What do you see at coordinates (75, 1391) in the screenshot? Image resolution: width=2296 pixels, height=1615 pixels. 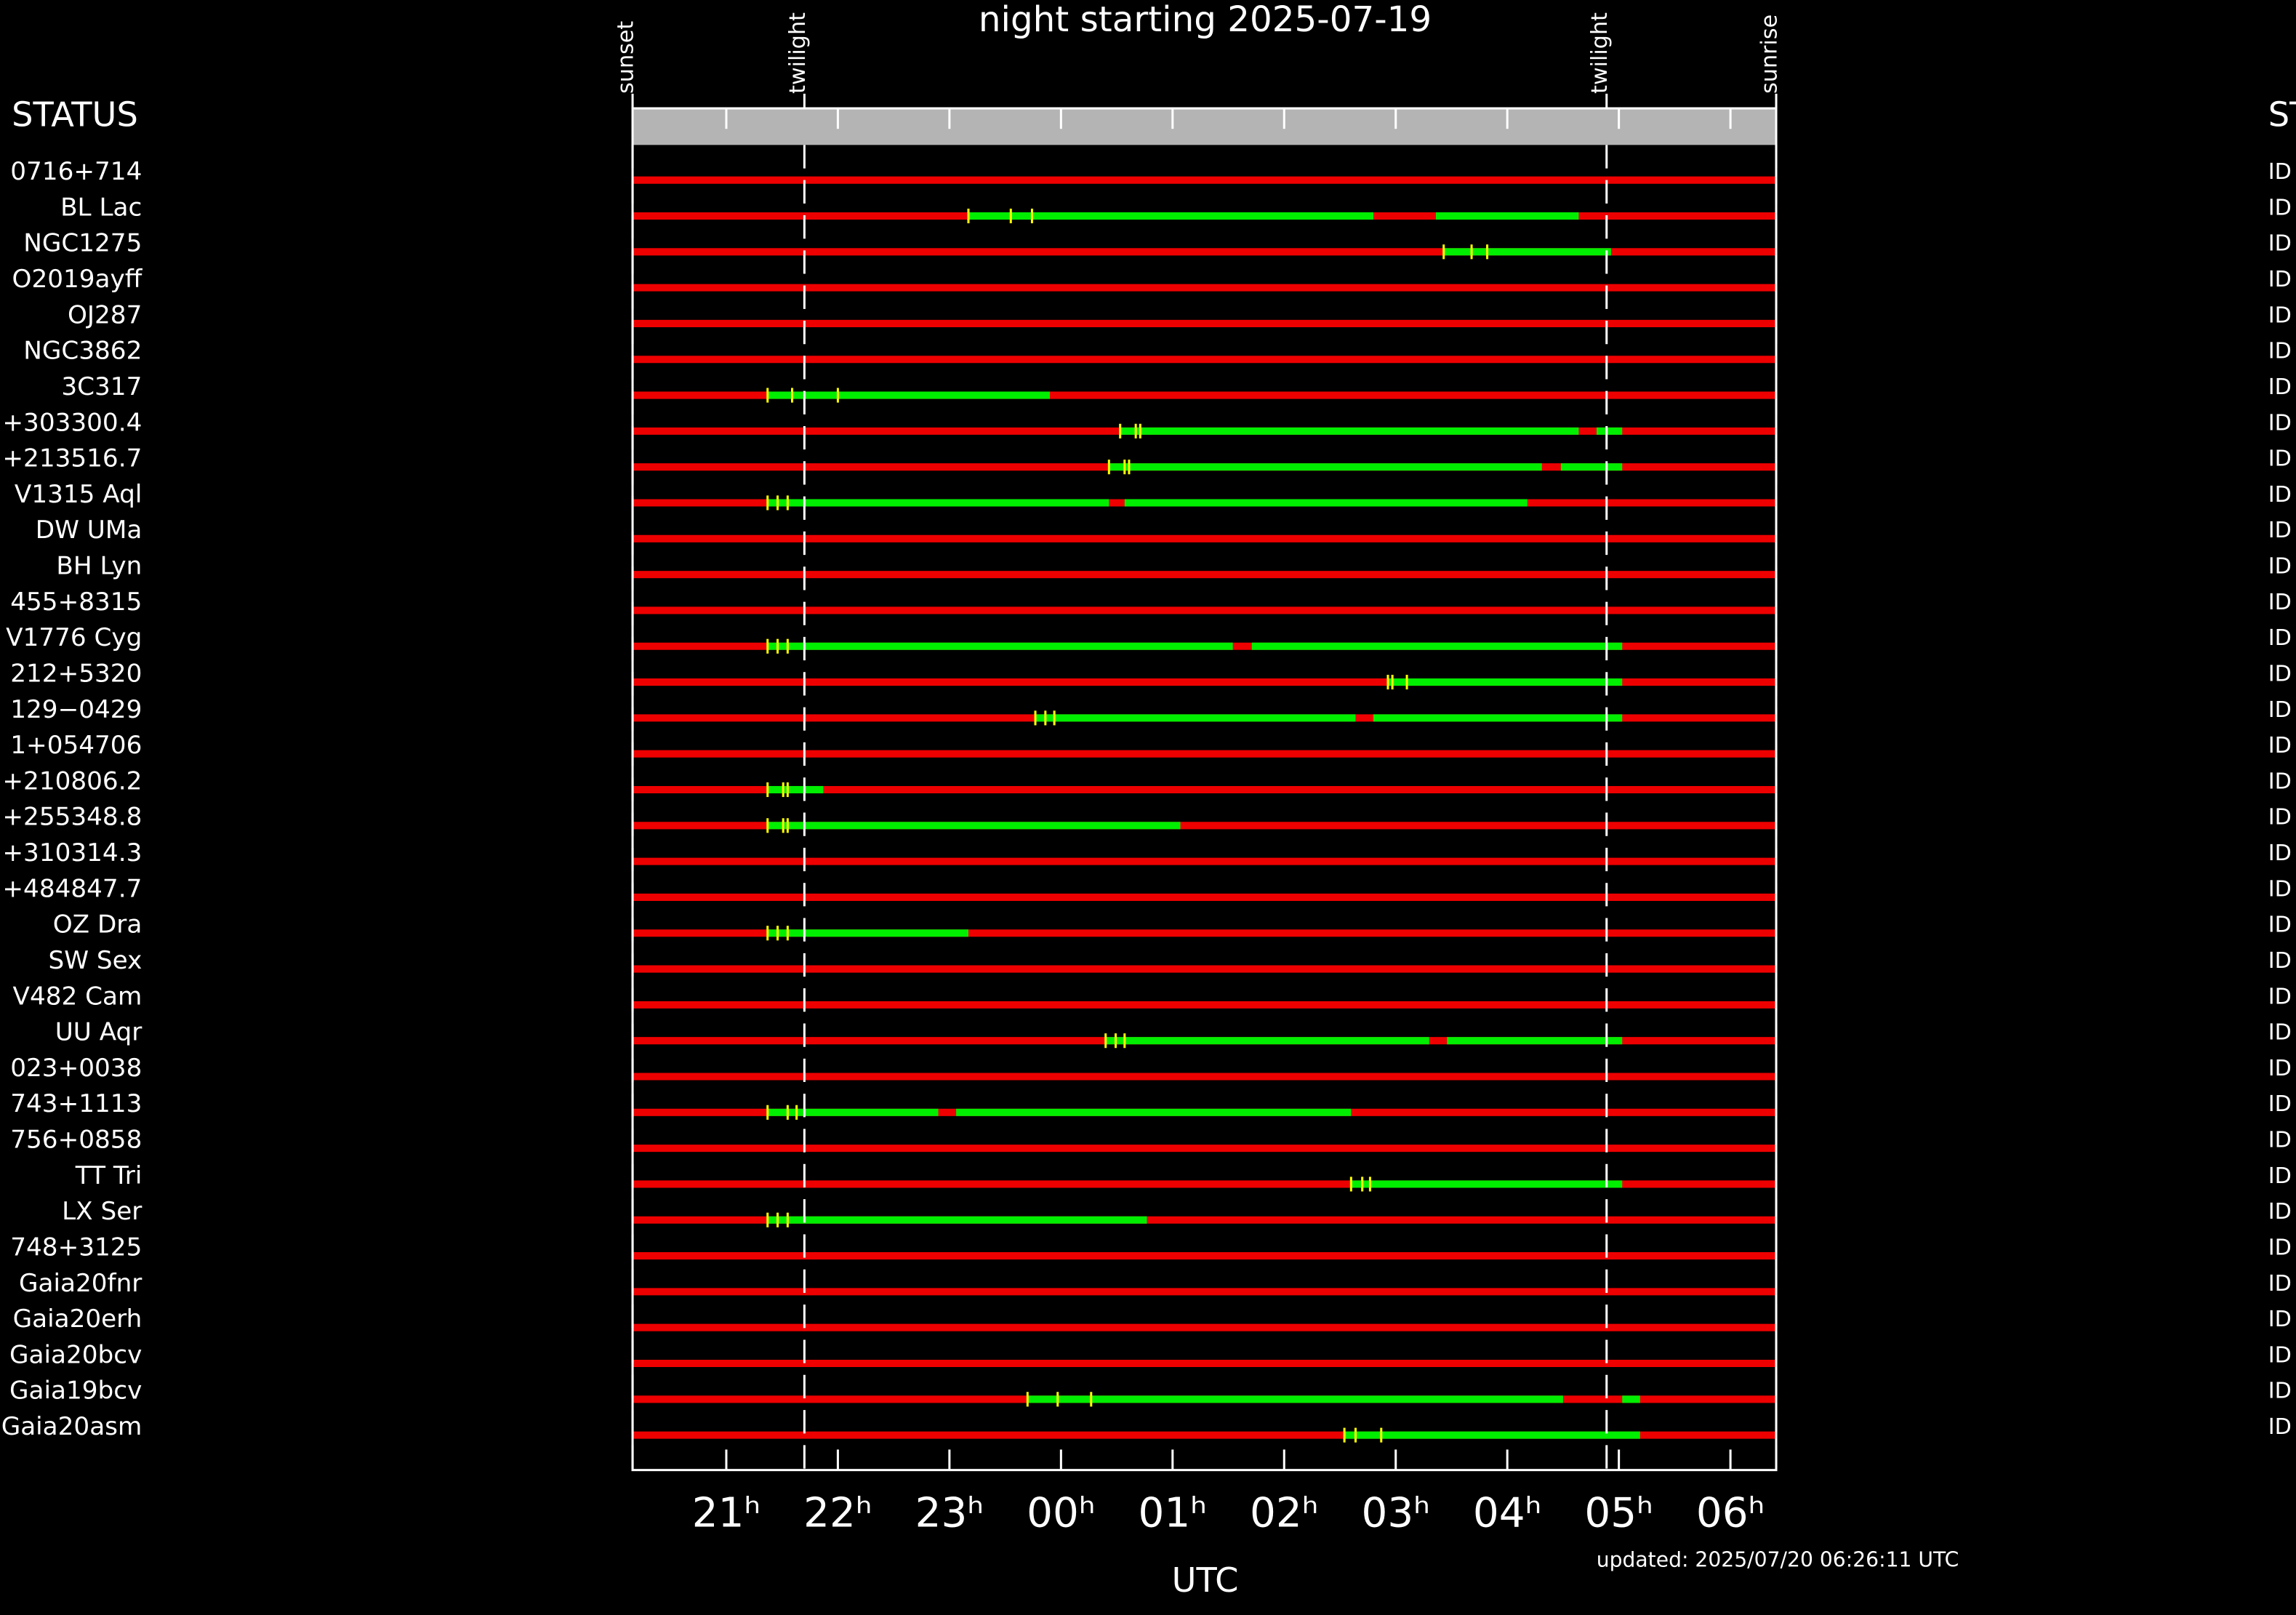 I see `row-name: Gaia19bcv` at bounding box center [75, 1391].